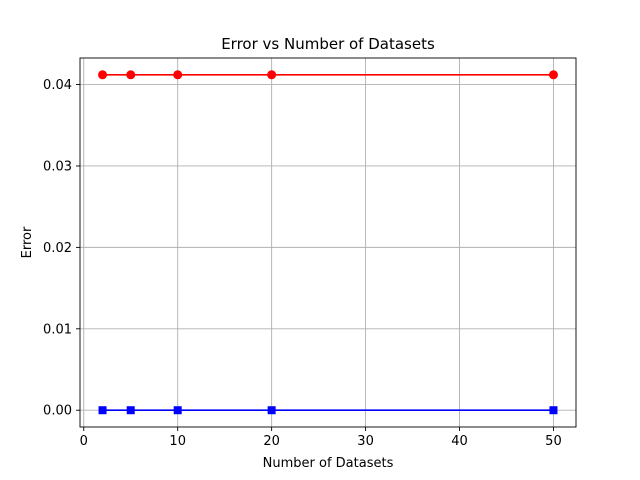 The height and width of the screenshot is (480, 640). Describe the element at coordinates (365, 441) in the screenshot. I see `x-tick-label: 30` at that location.